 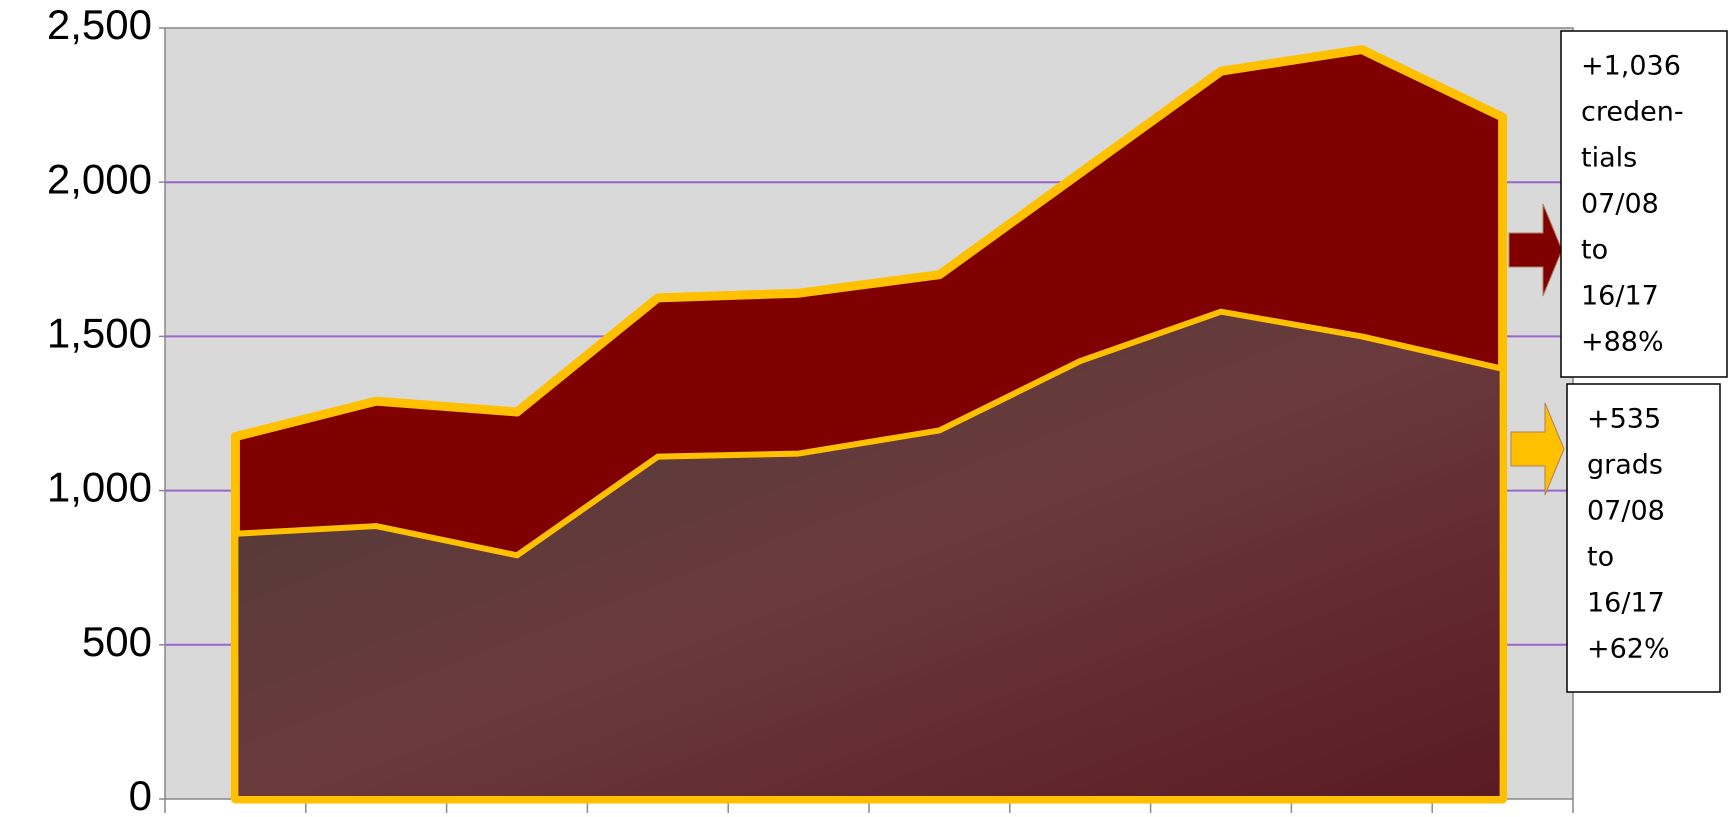 I want to click on y-tick-label: 2,500, so click(x=99, y=24).